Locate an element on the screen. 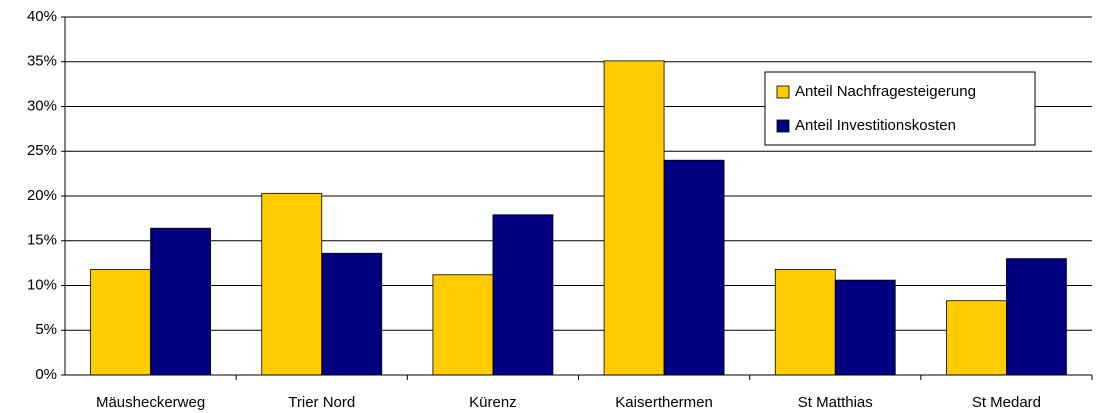 Image resolution: width=1098 pixels, height=413 pixels. legend-label: Anteil Investitionskosten is located at coordinates (875, 125).